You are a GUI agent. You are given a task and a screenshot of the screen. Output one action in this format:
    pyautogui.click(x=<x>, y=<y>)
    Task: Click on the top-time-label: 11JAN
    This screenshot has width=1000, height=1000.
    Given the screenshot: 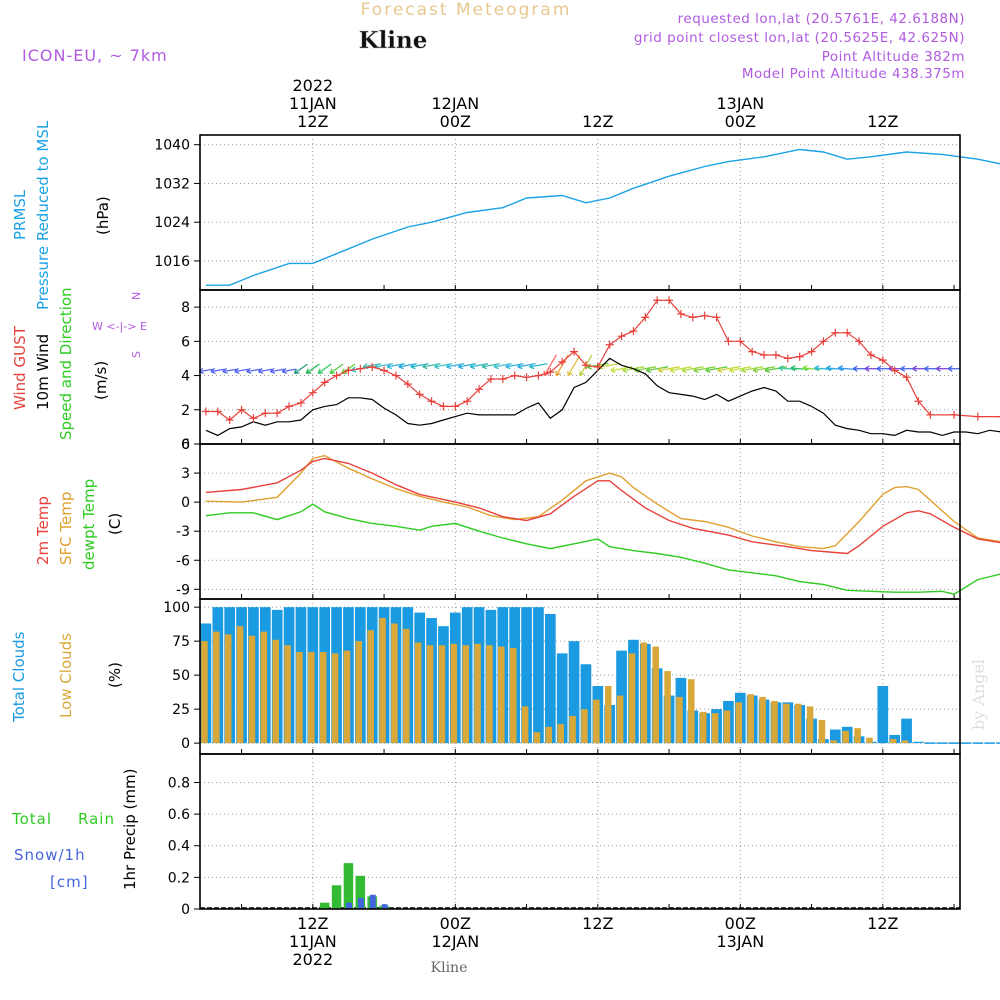 What is the action you would take?
    pyautogui.click(x=313, y=103)
    